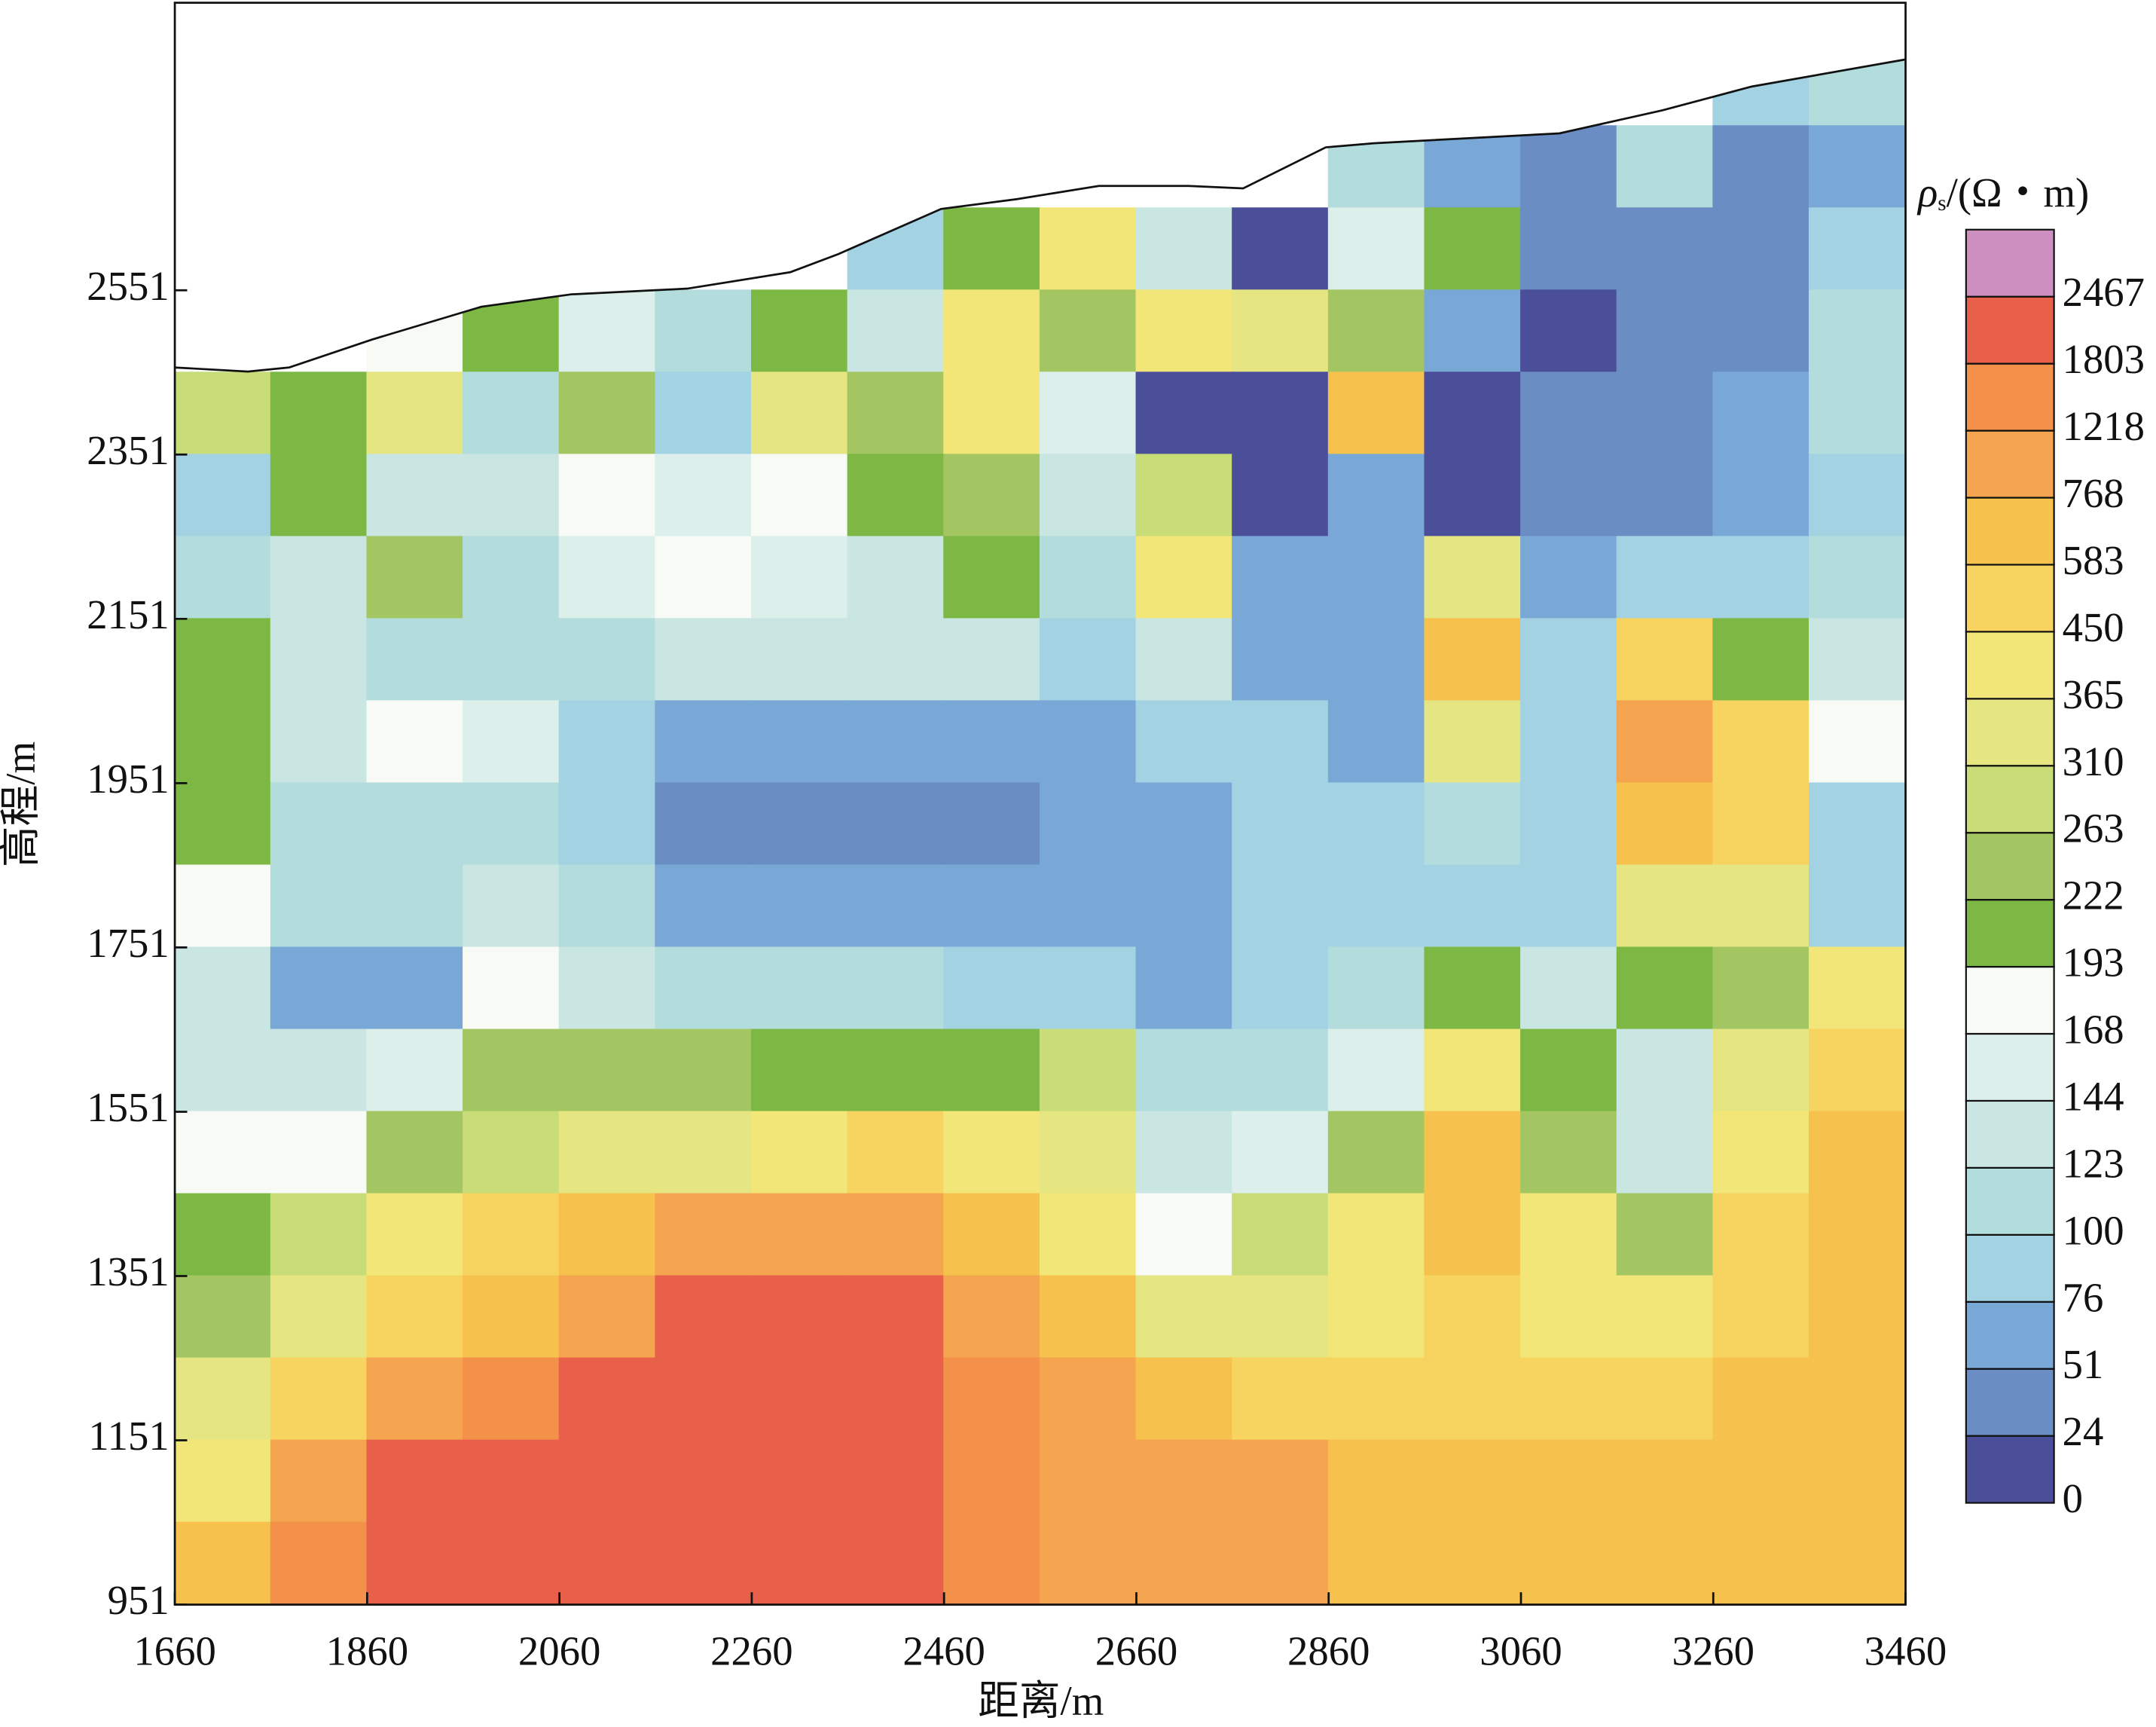 This screenshot has width=2156, height=1727. Describe the element at coordinates (128, 943) in the screenshot. I see `y-tick-label: 1751` at that location.